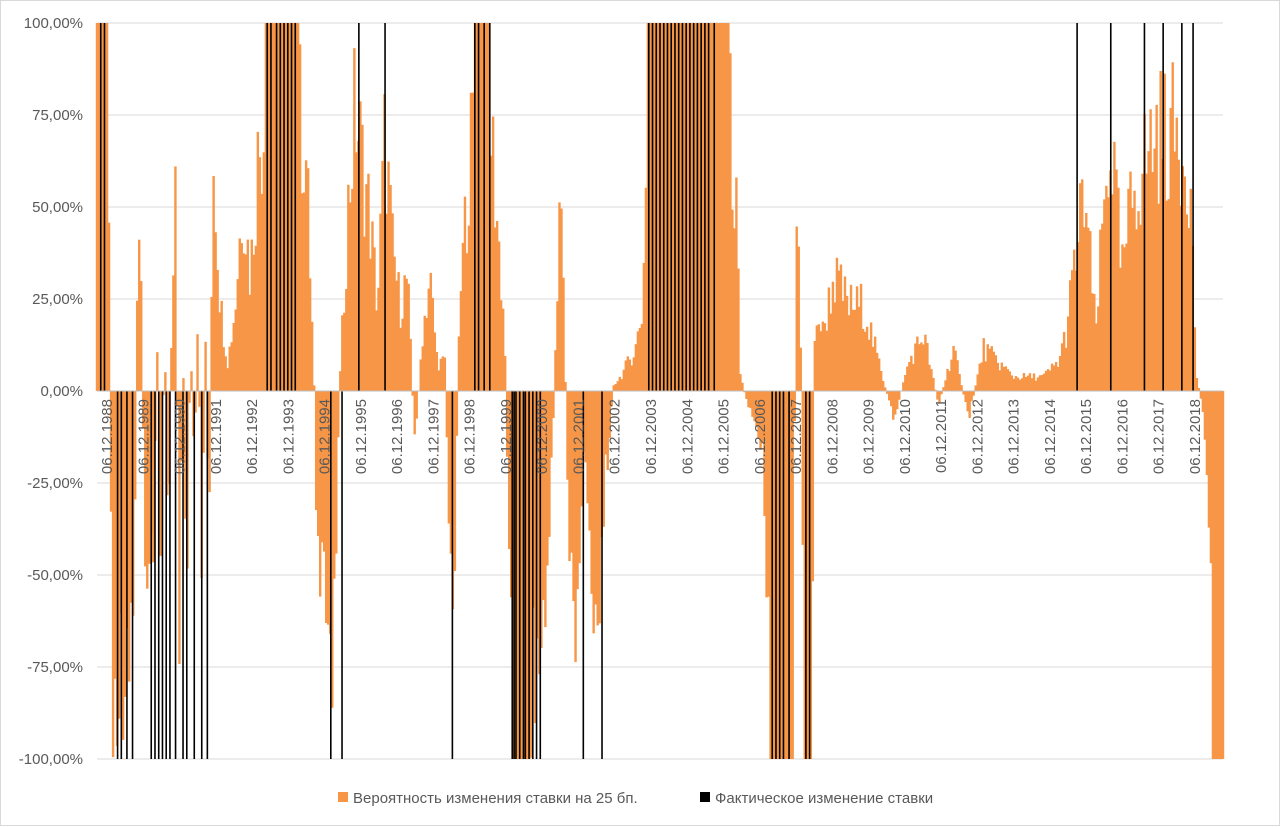 The image size is (1280, 827). Describe the element at coordinates (1014, 436) in the screenshot. I see `x-tick-label: 06.12.2013` at that location.